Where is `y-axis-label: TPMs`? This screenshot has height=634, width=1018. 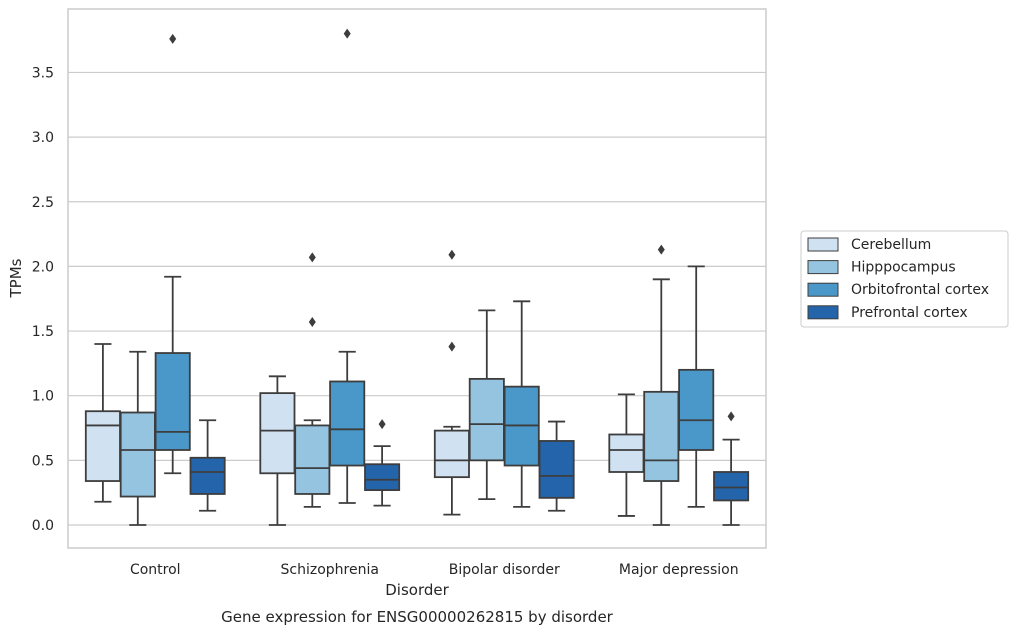
y-axis-label: TPMs is located at coordinates (16, 278).